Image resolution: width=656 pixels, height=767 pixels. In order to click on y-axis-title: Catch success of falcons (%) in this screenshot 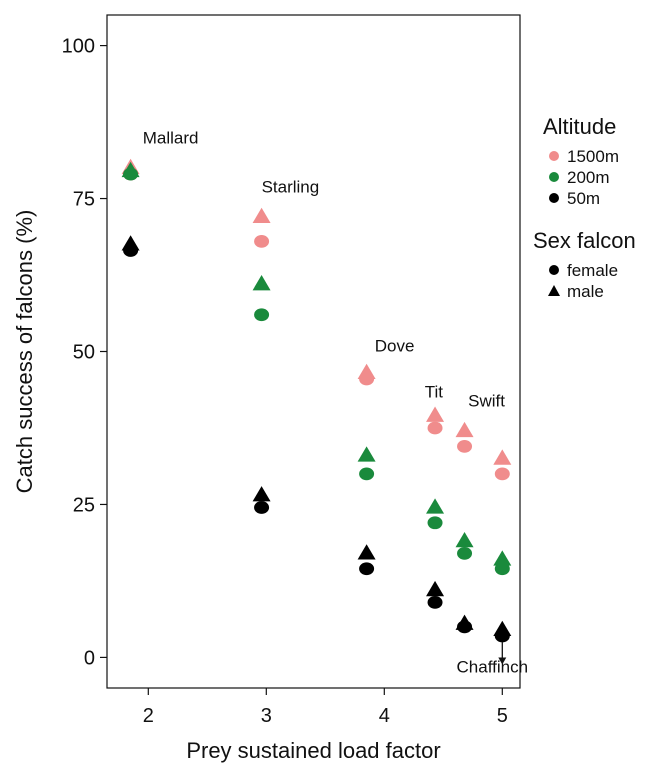, I will do `click(24, 352)`.